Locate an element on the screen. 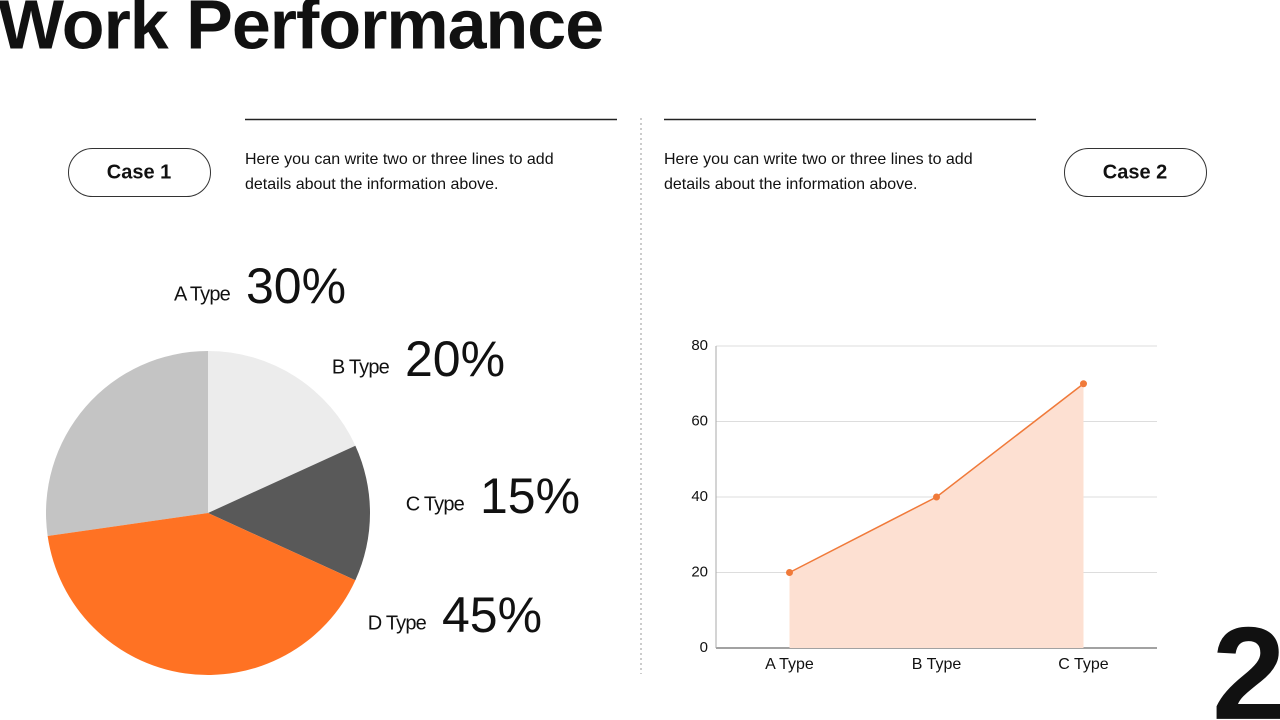 This screenshot has height=720, width=1280. page-number: 2 is located at coordinates (1246, 660).